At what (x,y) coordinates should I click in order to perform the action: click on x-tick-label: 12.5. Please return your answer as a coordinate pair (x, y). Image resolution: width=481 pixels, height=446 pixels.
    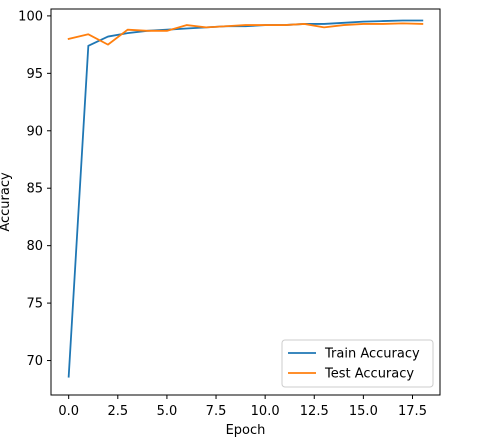
    Looking at the image, I should click on (314, 411).